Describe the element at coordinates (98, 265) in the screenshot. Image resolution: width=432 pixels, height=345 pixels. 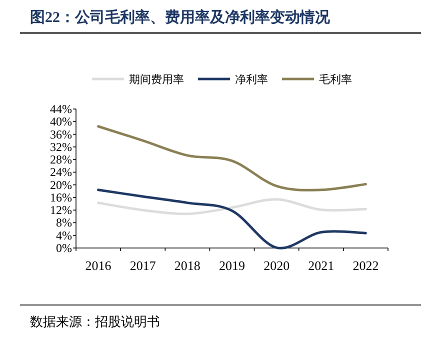
I see `x-tick-label: 2016` at that location.